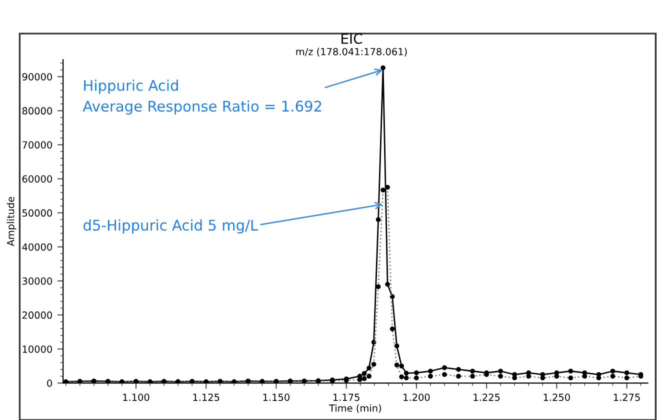 The image size is (657, 420). Describe the element at coordinates (37, 247) in the screenshot. I see `y-tick-label: 40000` at that location.